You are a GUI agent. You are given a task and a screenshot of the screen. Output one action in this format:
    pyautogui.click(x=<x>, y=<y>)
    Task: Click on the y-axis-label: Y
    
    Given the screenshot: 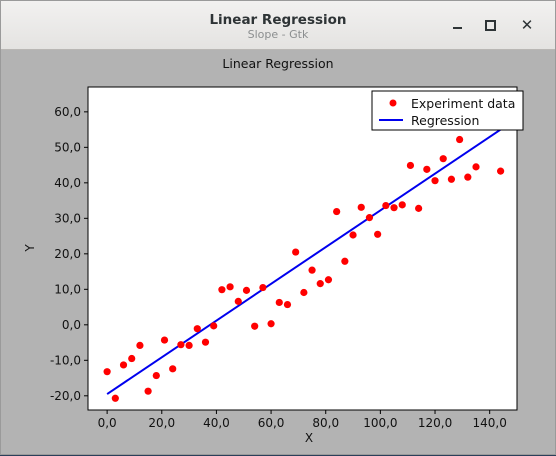 What is the action you would take?
    pyautogui.click(x=30, y=248)
    